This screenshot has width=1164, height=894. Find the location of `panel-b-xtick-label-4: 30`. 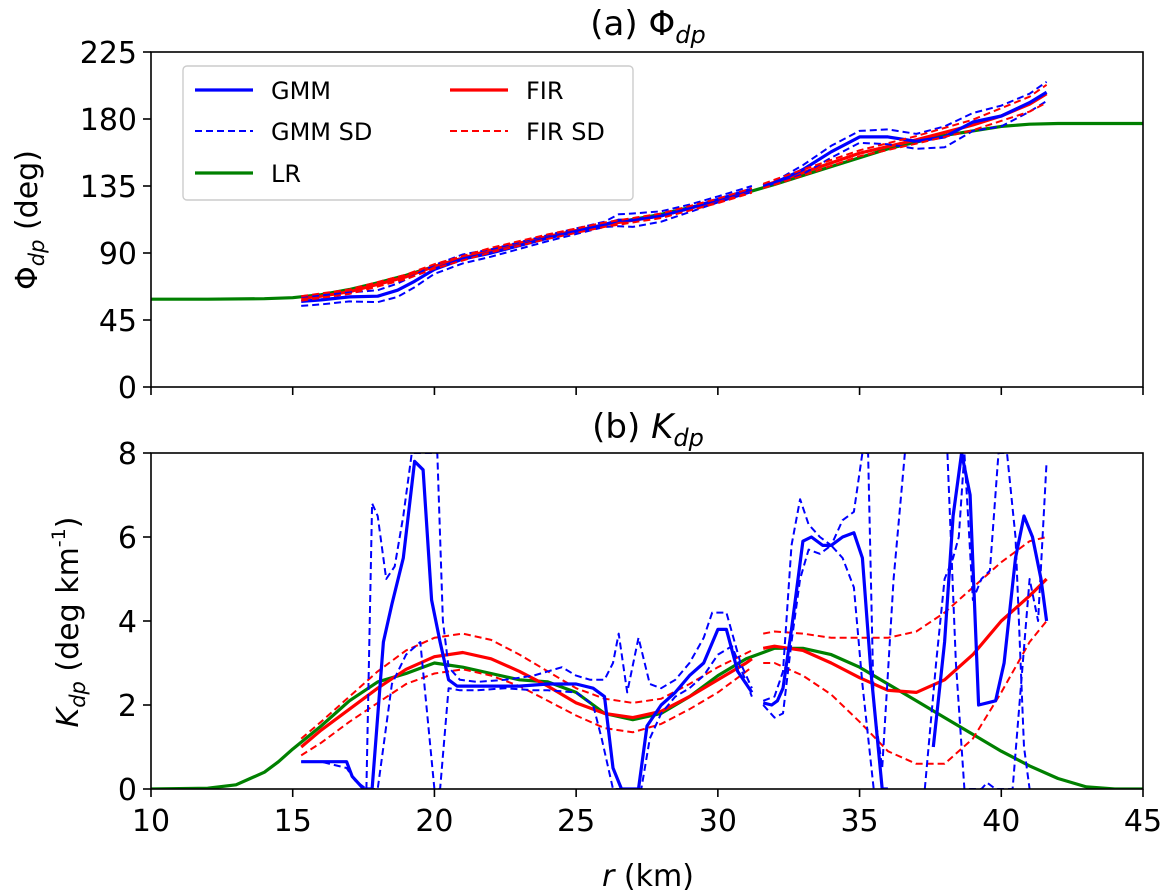

panel-b-xtick-label-4: 30 is located at coordinates (718, 821).